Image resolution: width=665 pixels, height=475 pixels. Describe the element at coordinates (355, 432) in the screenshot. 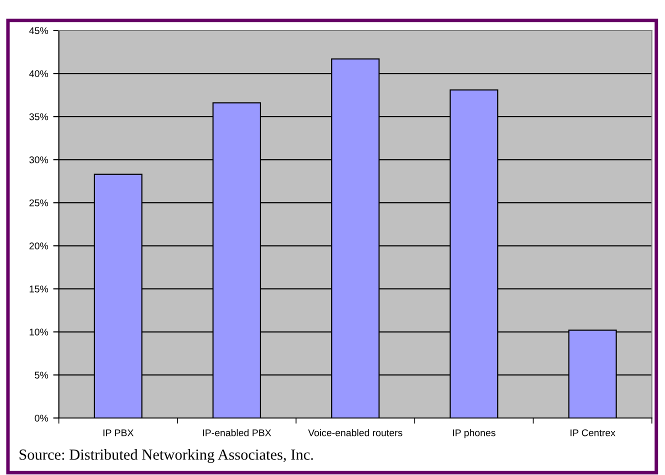

I see `x-tick-label: Voice-enabled routers` at that location.